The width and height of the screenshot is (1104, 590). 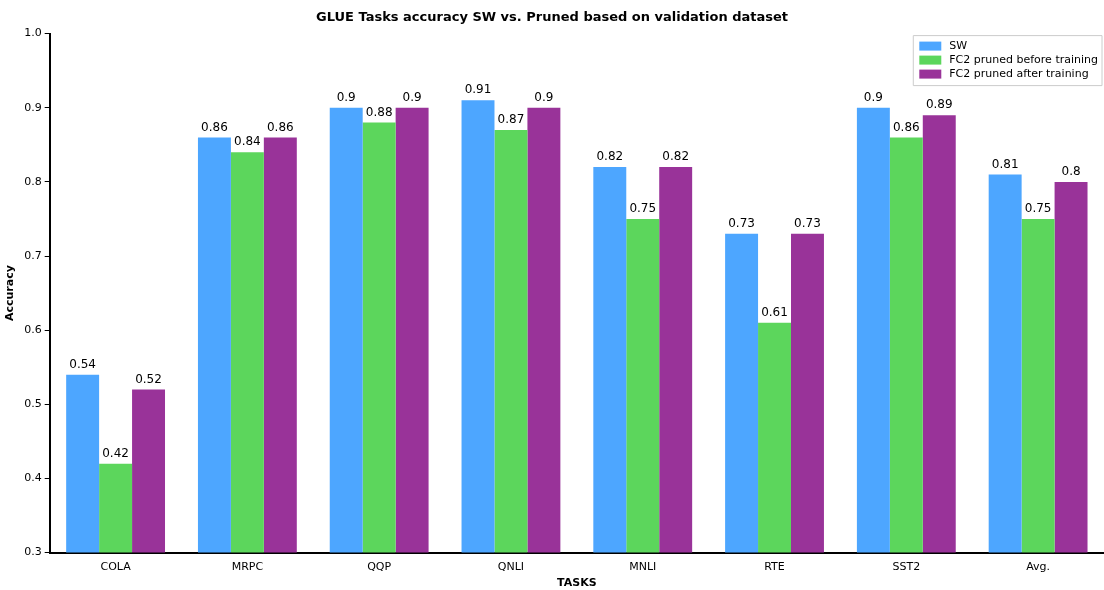 What do you see at coordinates (577, 583) in the screenshot?
I see `x-axis-title: TASKS` at bounding box center [577, 583].